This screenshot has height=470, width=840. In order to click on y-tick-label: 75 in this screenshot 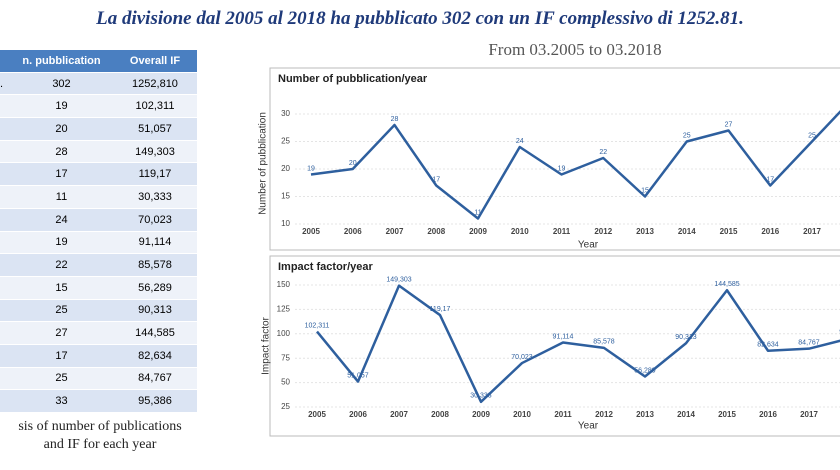, I will do `click(285, 357)`.